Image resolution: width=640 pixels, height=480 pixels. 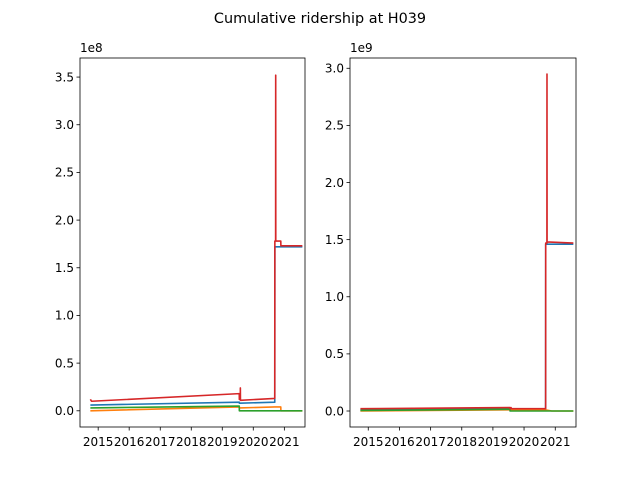 What do you see at coordinates (361, 48) in the screenshot?
I see `y-offset-label: 1e9` at bounding box center [361, 48].